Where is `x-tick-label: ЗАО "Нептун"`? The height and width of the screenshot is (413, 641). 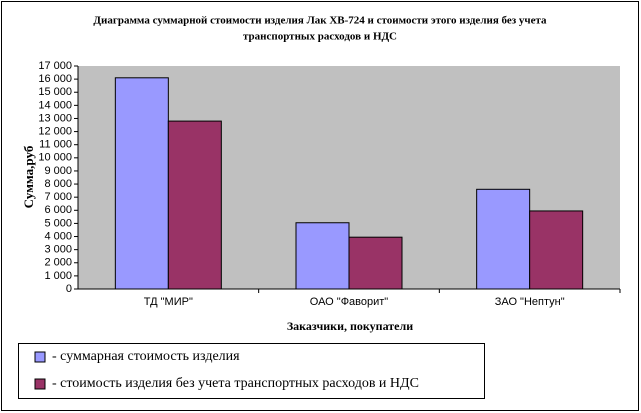 x-tick-label: ЗАО "Нептун" is located at coordinates (530, 302).